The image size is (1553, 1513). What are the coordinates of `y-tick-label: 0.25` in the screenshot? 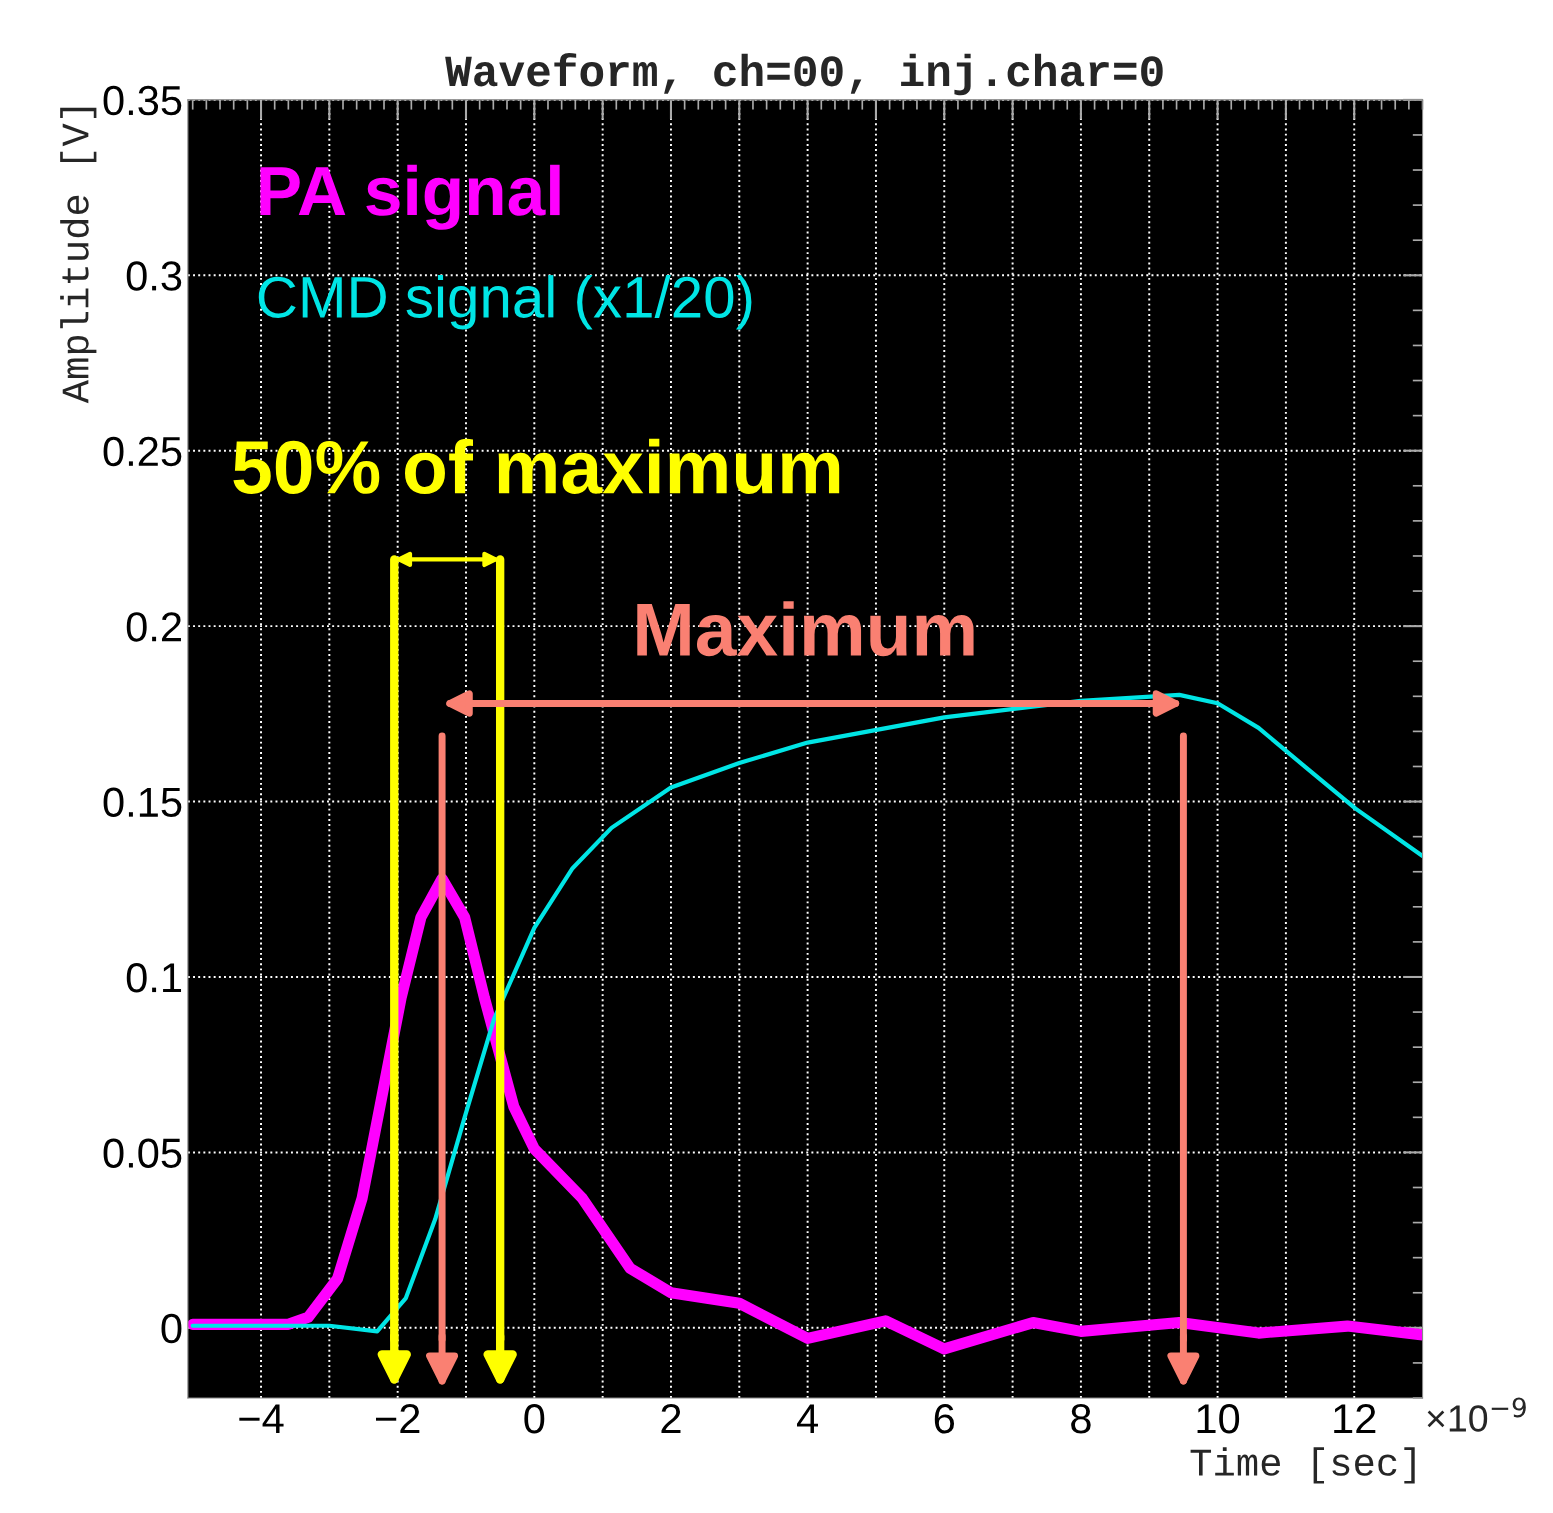 It's located at (142, 451).